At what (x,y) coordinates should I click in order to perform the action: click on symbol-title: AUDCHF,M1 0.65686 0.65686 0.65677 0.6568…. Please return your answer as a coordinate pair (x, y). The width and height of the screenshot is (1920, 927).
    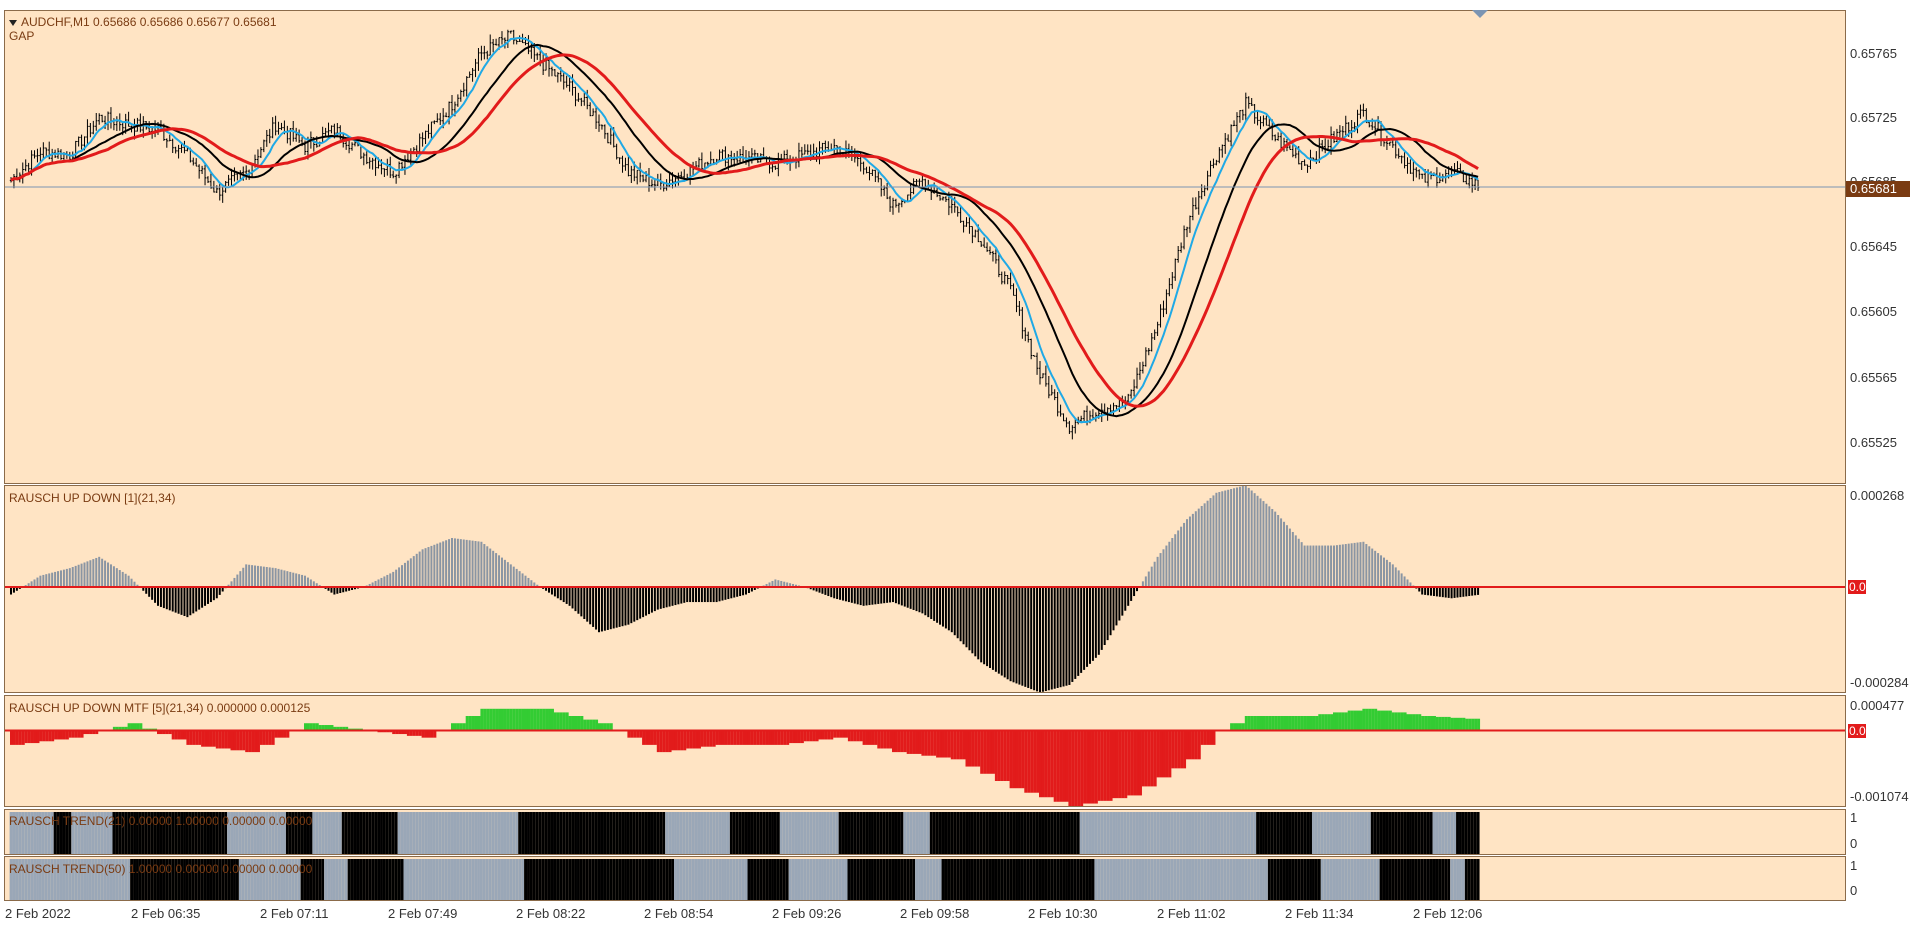
    Looking at the image, I should click on (149, 22).